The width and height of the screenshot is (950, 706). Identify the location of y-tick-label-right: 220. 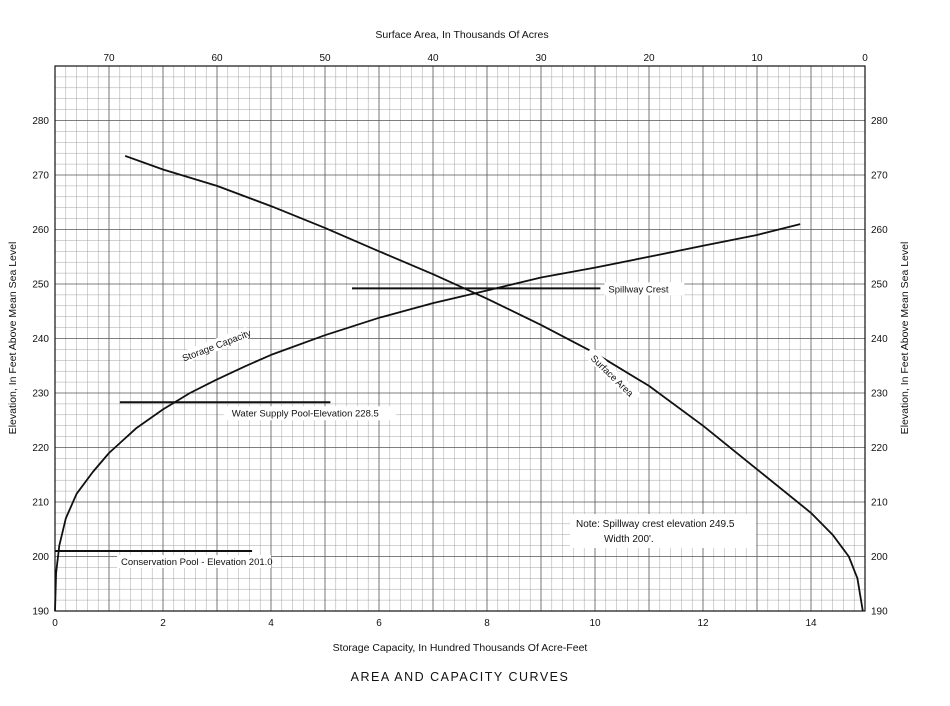
(879, 448).